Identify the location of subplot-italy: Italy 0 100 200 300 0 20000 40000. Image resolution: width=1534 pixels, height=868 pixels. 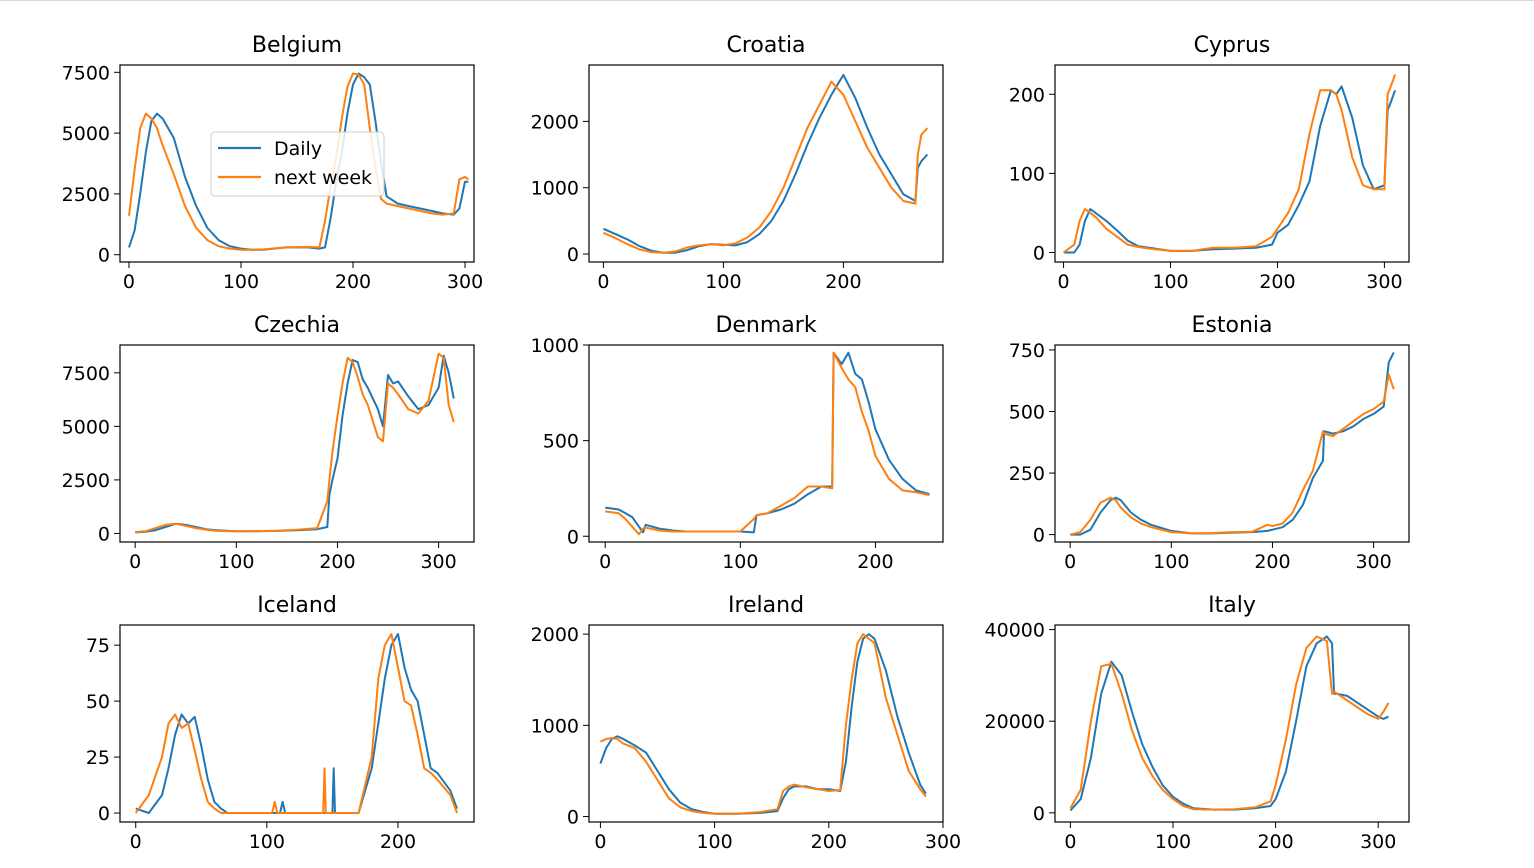
(1197, 723).